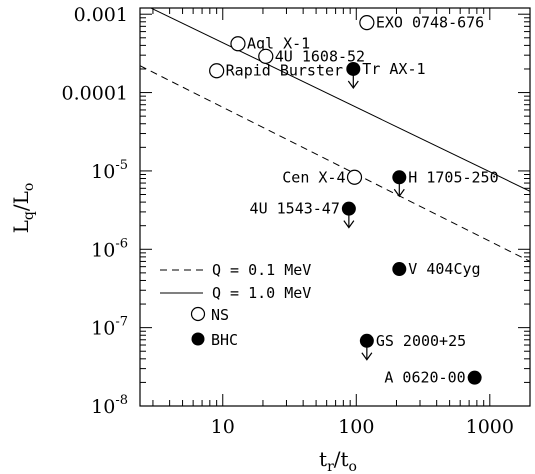 The width and height of the screenshot is (535, 474). What do you see at coordinates (313, 177) in the screenshot?
I see `point-label: Cen X-4` at bounding box center [313, 177].